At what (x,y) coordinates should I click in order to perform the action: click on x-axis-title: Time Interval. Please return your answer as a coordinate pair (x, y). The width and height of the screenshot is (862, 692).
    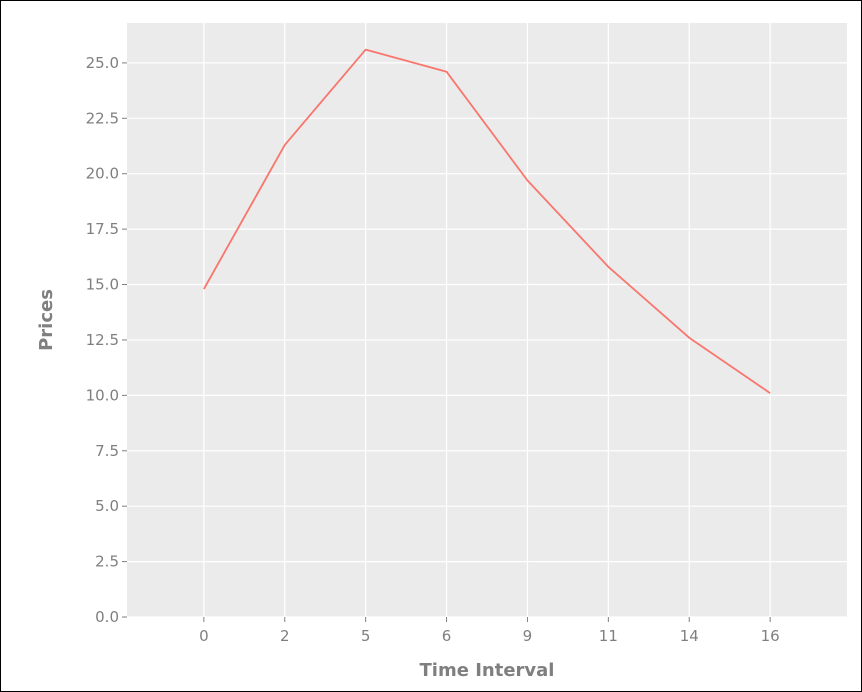
    Looking at the image, I should click on (487, 670).